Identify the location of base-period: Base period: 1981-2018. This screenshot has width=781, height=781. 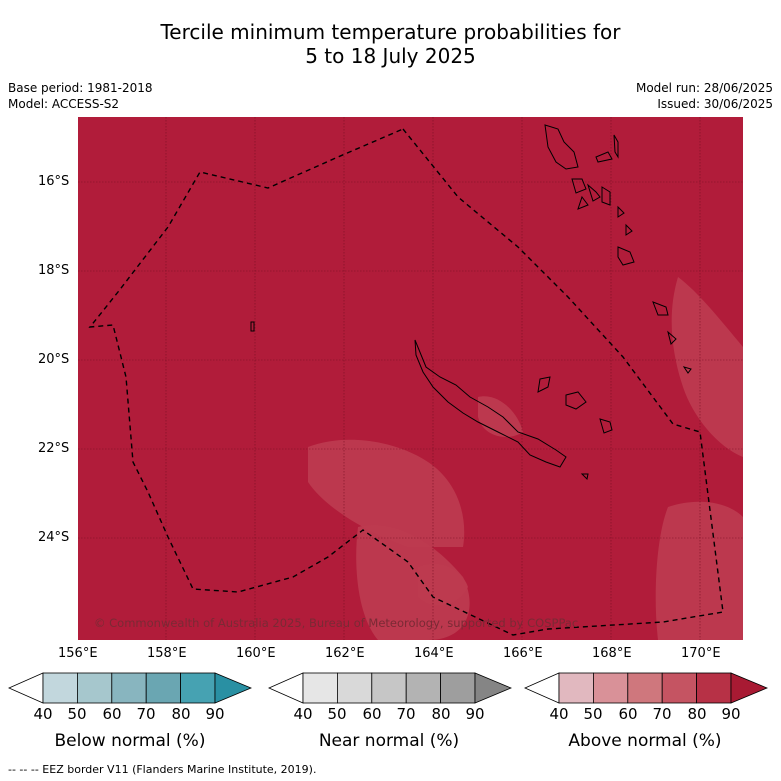
(80, 88).